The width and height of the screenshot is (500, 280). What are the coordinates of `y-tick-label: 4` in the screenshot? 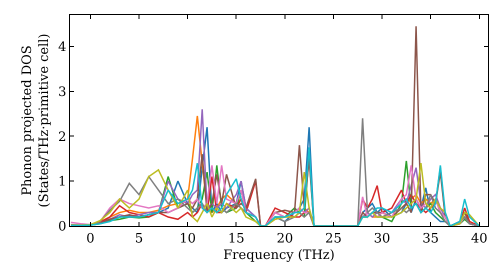 It's located at (62, 47).